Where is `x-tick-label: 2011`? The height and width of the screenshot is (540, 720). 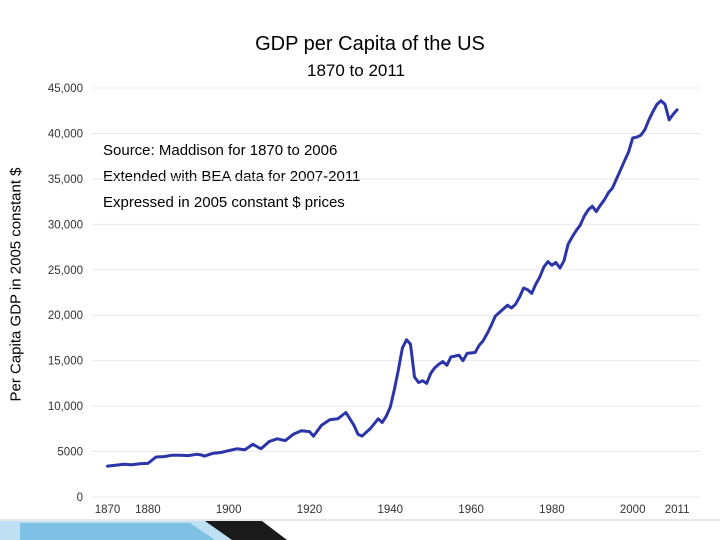 x-tick-label: 2011 is located at coordinates (677, 510).